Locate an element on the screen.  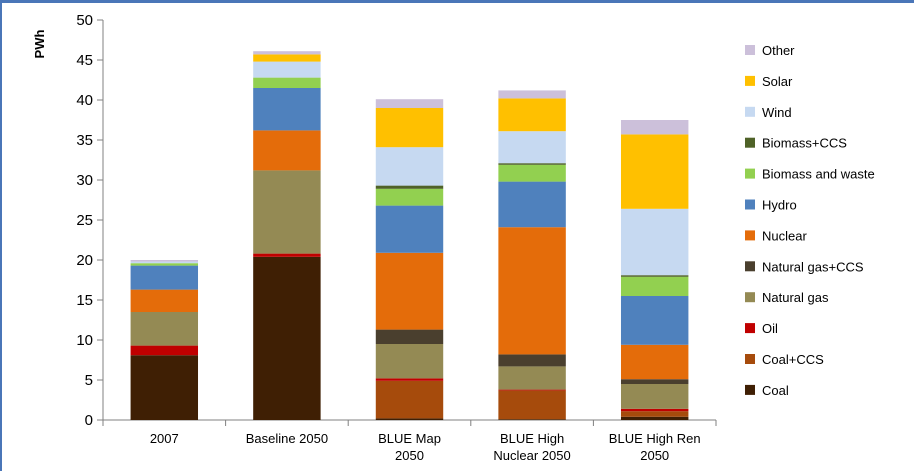
x-tick-label: BLUE Map 2050 is located at coordinates (409, 447).